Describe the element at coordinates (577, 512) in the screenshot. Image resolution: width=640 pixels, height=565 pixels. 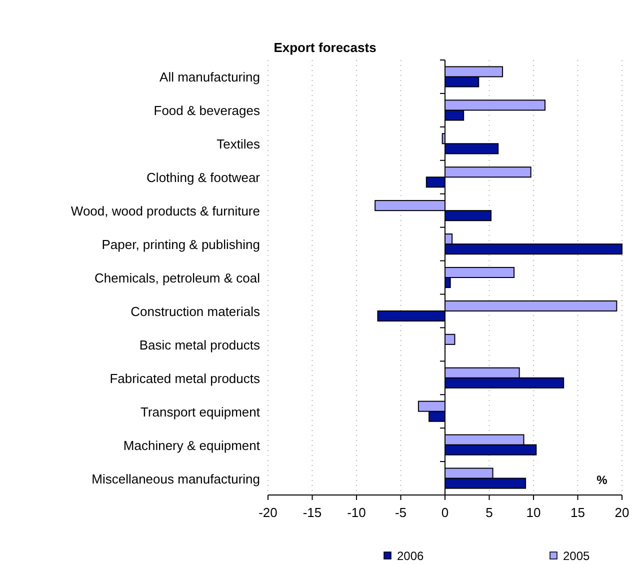
I see `x-tick-label: 15` at that location.